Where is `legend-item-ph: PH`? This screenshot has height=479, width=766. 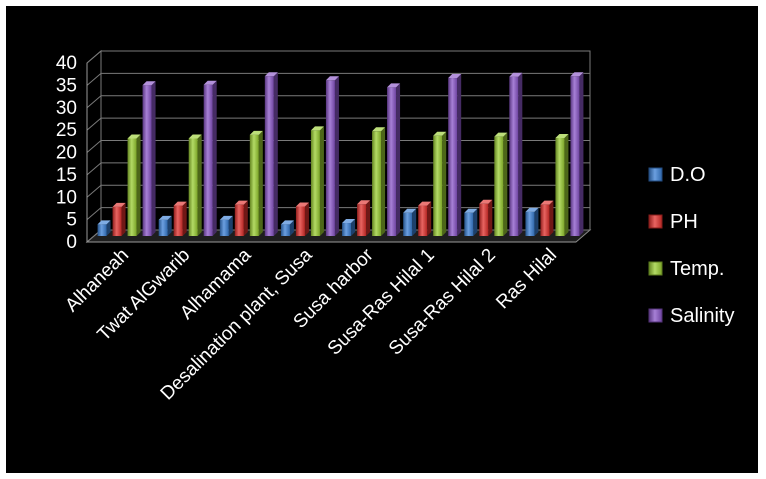 legend-item-ph: PH is located at coordinates (673, 222).